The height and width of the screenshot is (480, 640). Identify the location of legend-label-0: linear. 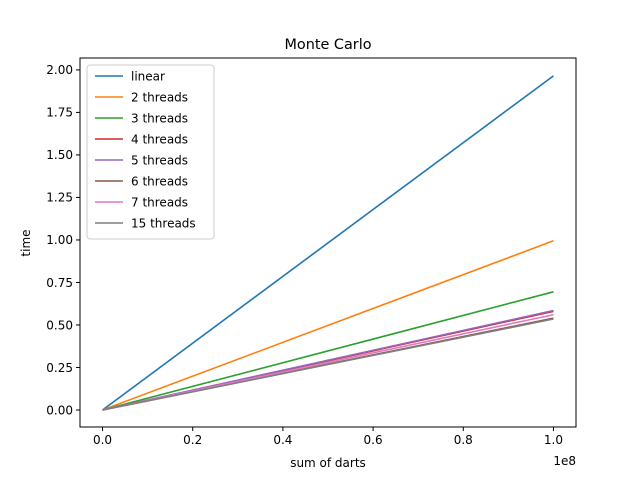
(148, 76).